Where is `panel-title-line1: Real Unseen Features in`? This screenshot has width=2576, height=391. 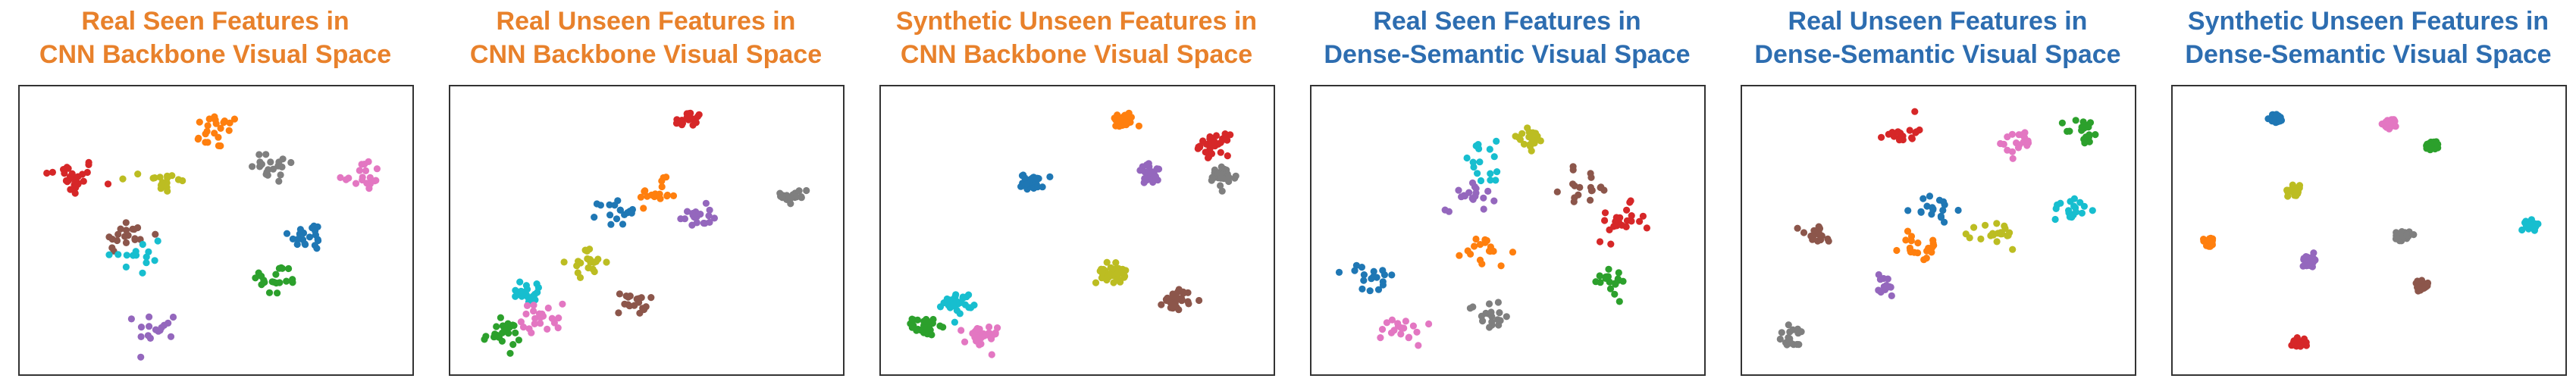
panel-title-line1: Real Unseen Features in is located at coordinates (646, 21).